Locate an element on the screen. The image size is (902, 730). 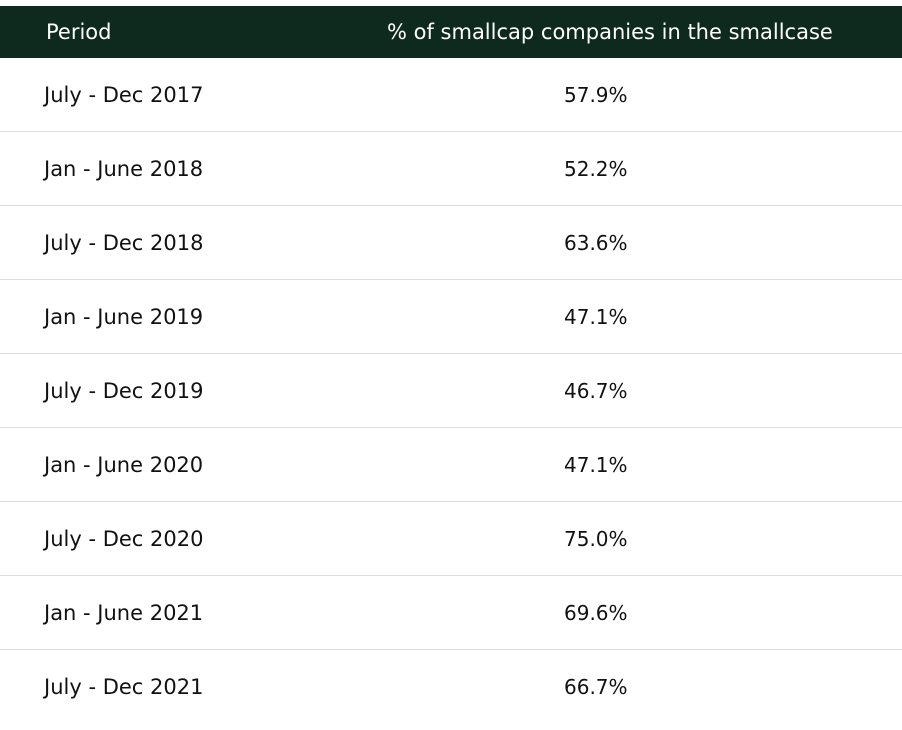
period-cell: July - Dec 2019 is located at coordinates (124, 391).